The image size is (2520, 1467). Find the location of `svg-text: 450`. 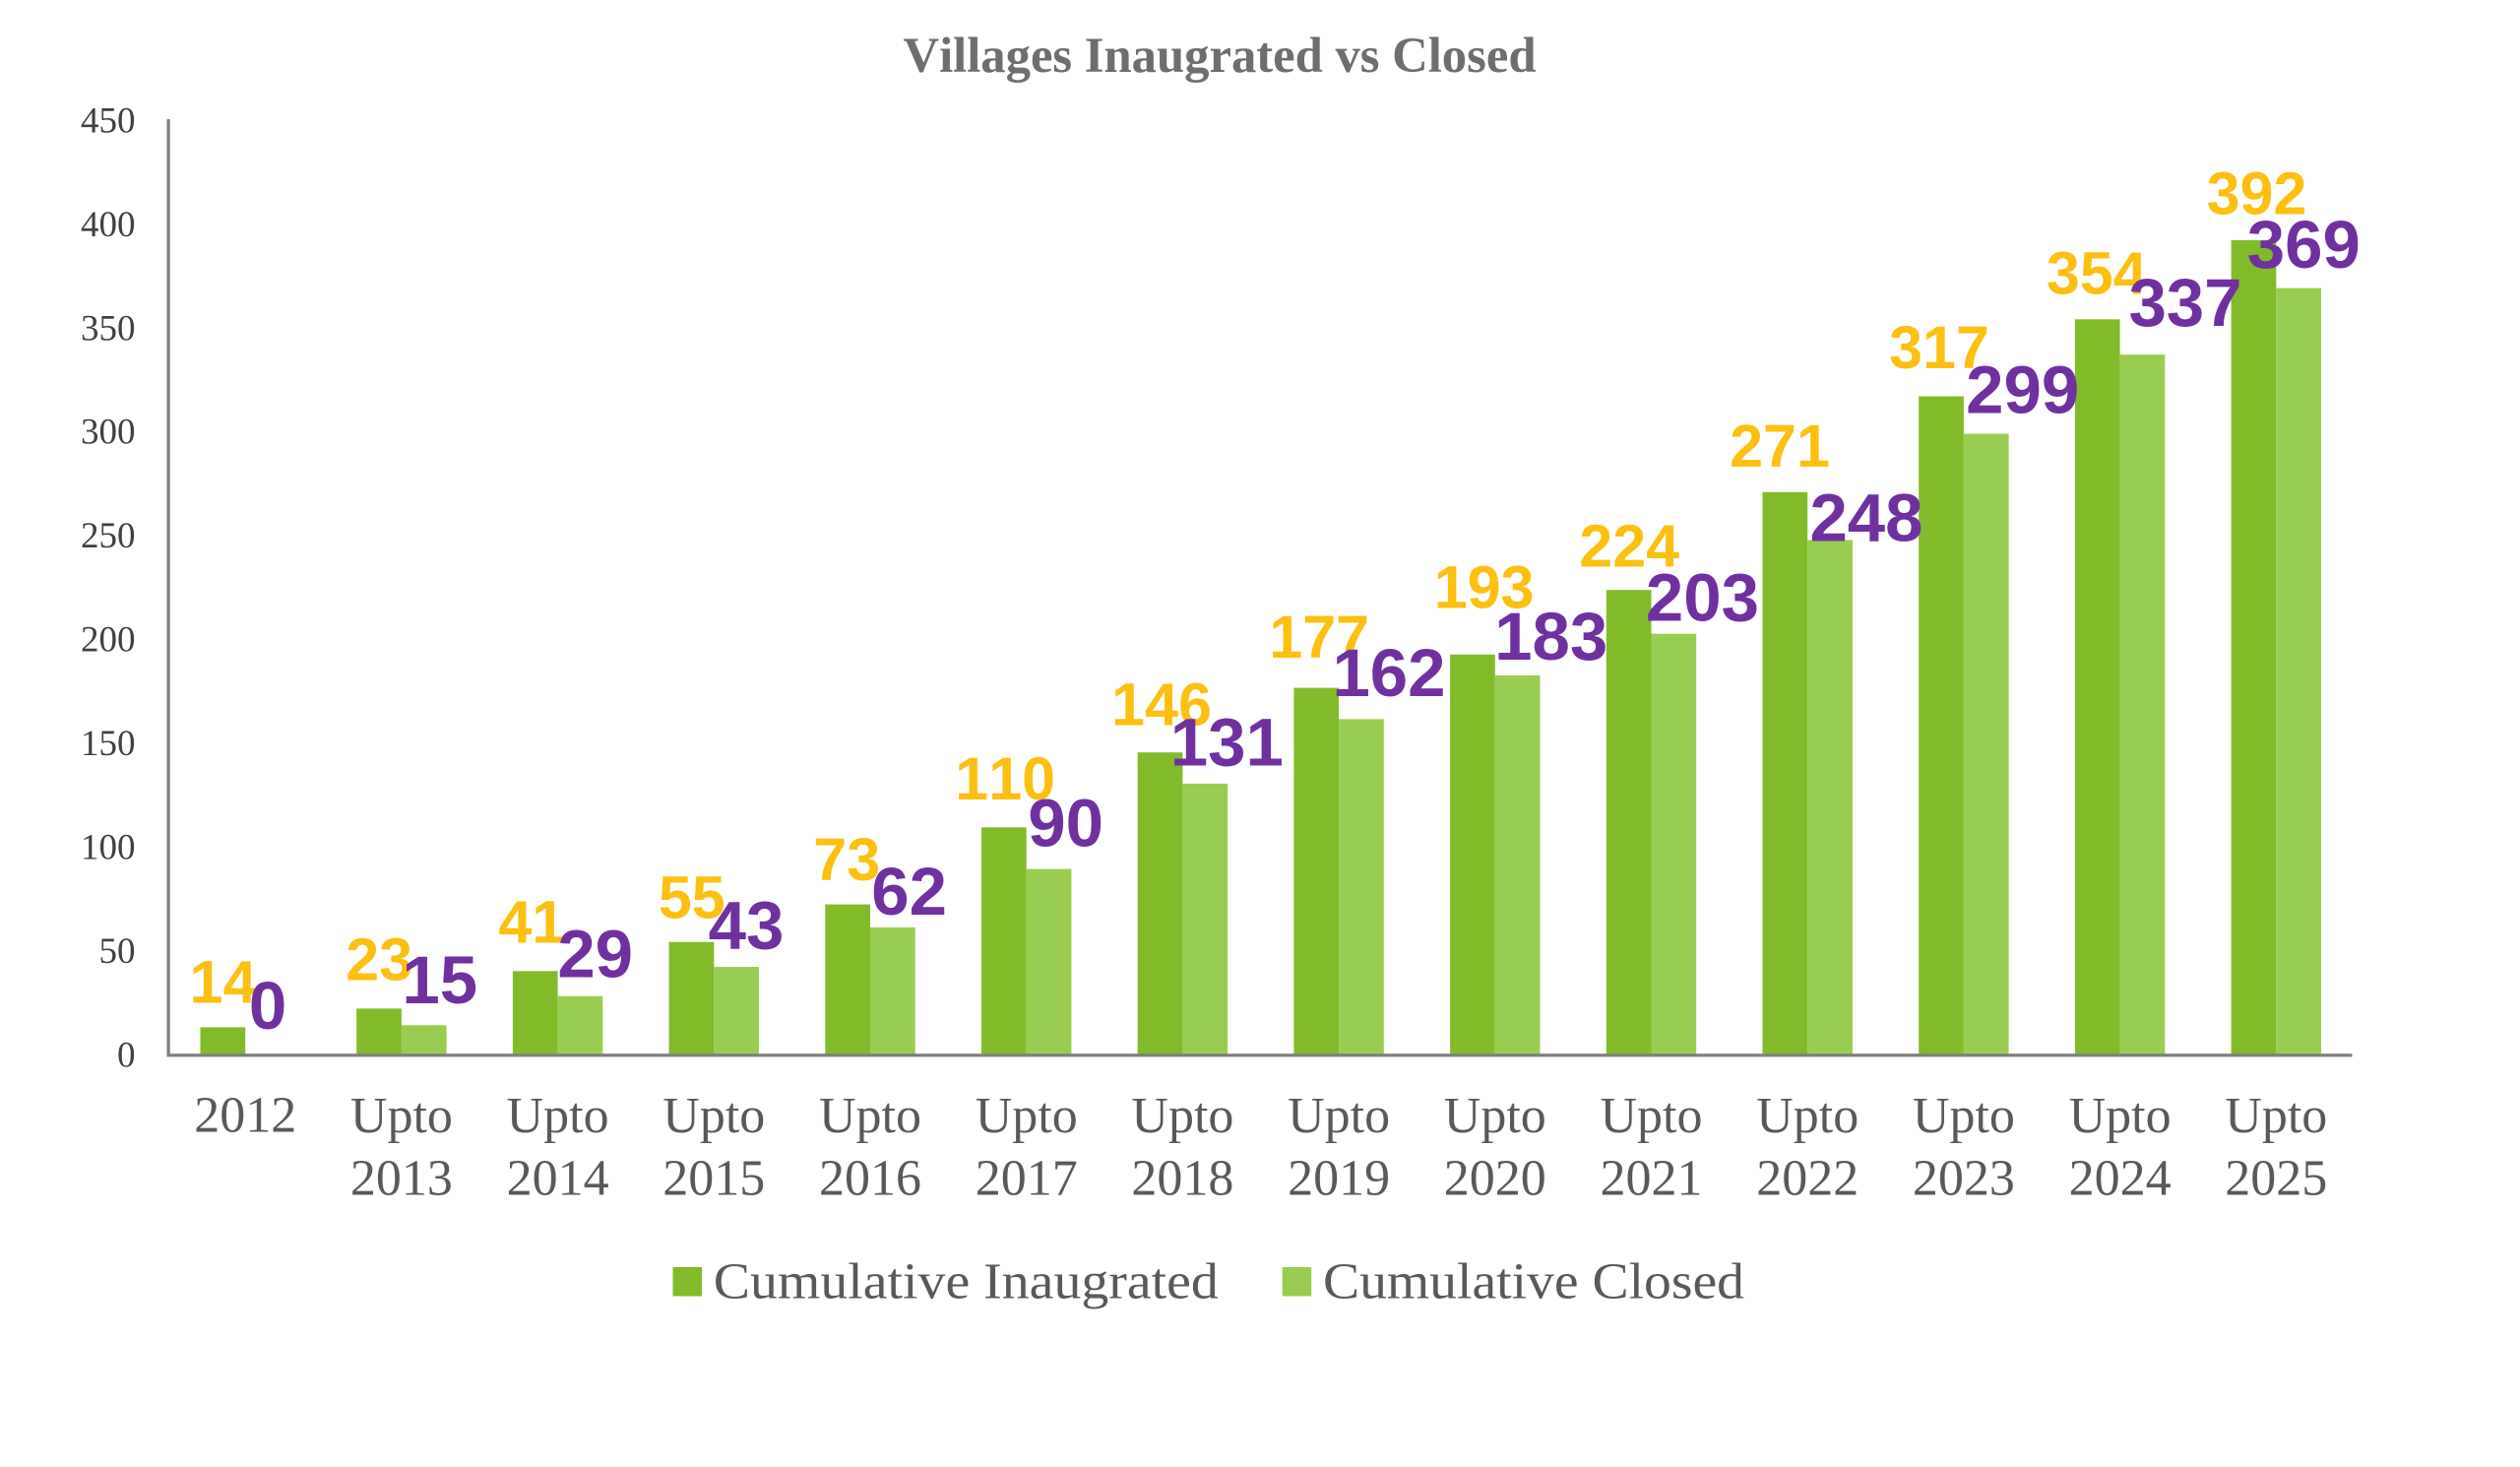

svg-text: 450 is located at coordinates (108, 120).